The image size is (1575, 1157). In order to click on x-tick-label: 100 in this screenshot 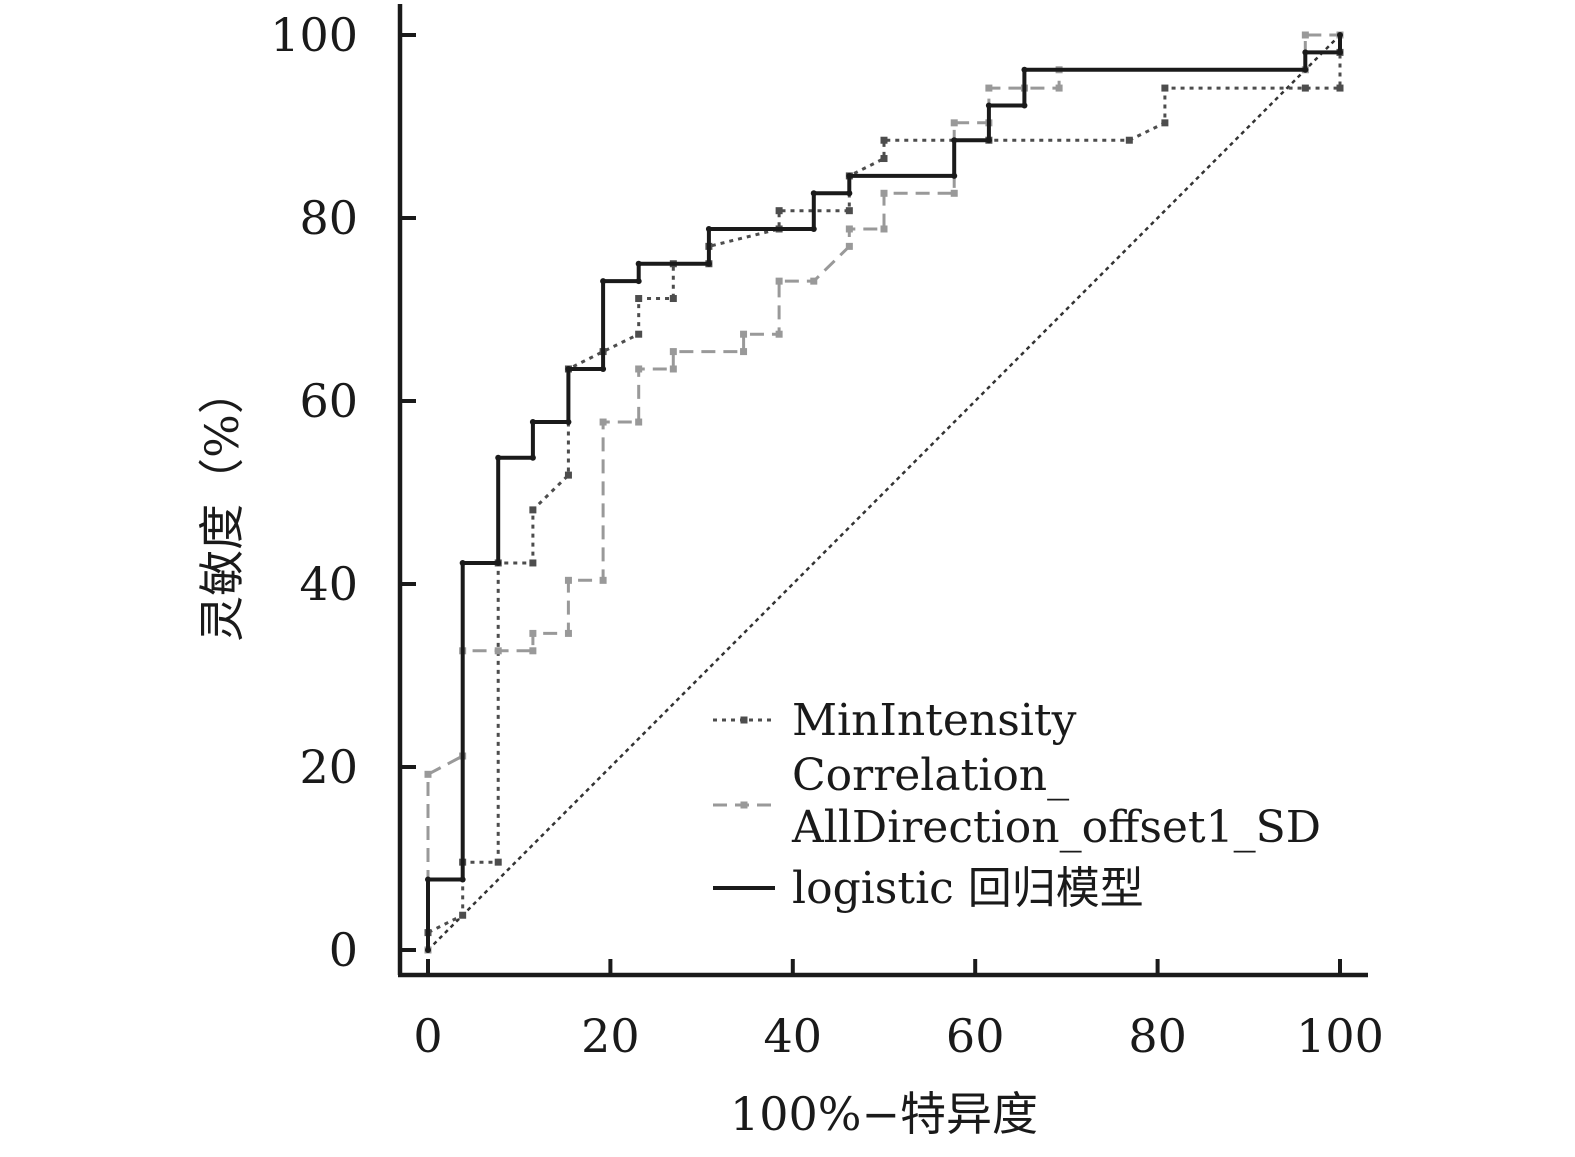, I will do `click(1340, 1036)`.